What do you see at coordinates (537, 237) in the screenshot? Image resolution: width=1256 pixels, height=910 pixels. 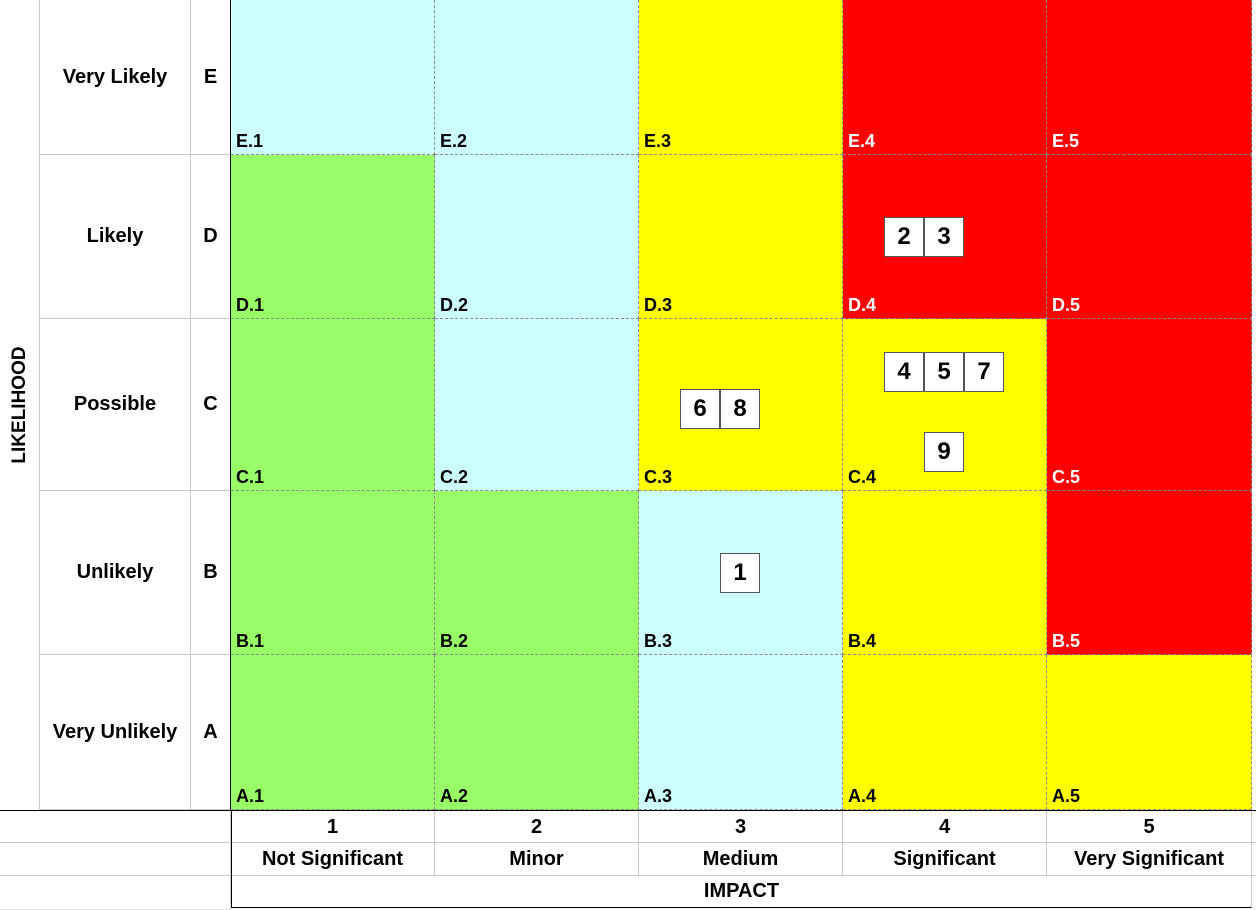 I see `risk-cell: D.2` at bounding box center [537, 237].